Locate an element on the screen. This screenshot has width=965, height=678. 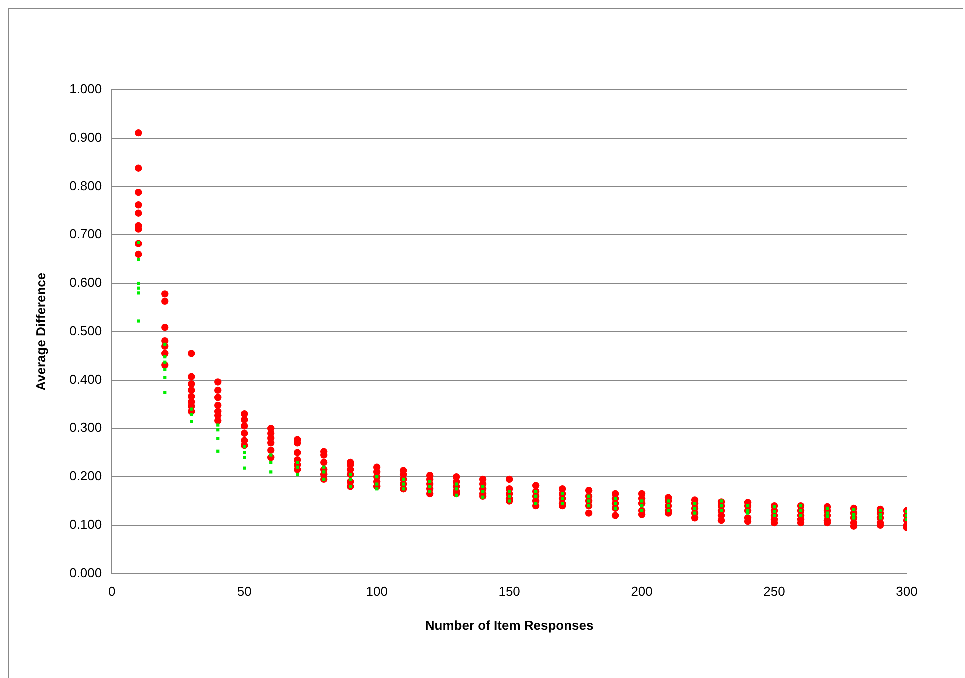
y-axis-title: Average Difference is located at coordinates (40, 331).